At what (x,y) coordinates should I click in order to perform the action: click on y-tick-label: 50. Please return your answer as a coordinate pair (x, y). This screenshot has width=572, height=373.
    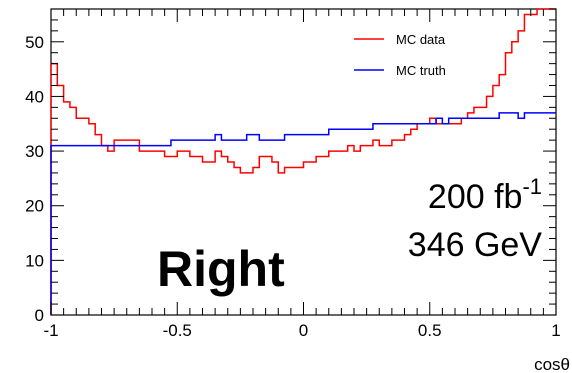
    Looking at the image, I should click on (34, 42).